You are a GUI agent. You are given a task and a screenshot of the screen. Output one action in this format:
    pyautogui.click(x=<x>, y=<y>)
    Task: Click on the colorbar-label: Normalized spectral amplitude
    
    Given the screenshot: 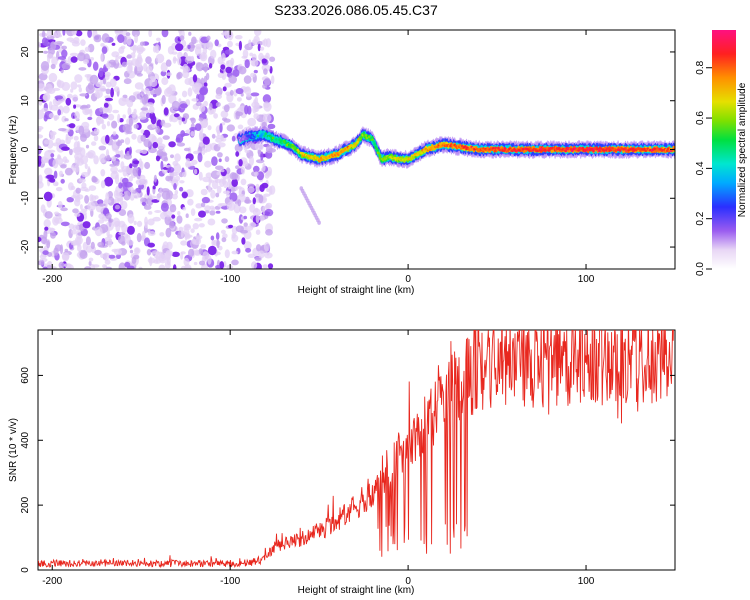 What is the action you would take?
    pyautogui.click(x=742, y=149)
    